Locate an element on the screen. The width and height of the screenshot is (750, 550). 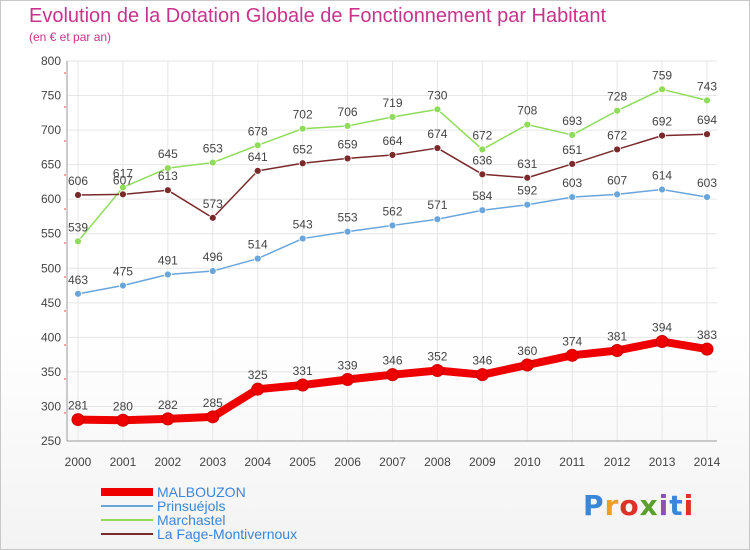
x-tick-label: 2012 is located at coordinates (617, 462).